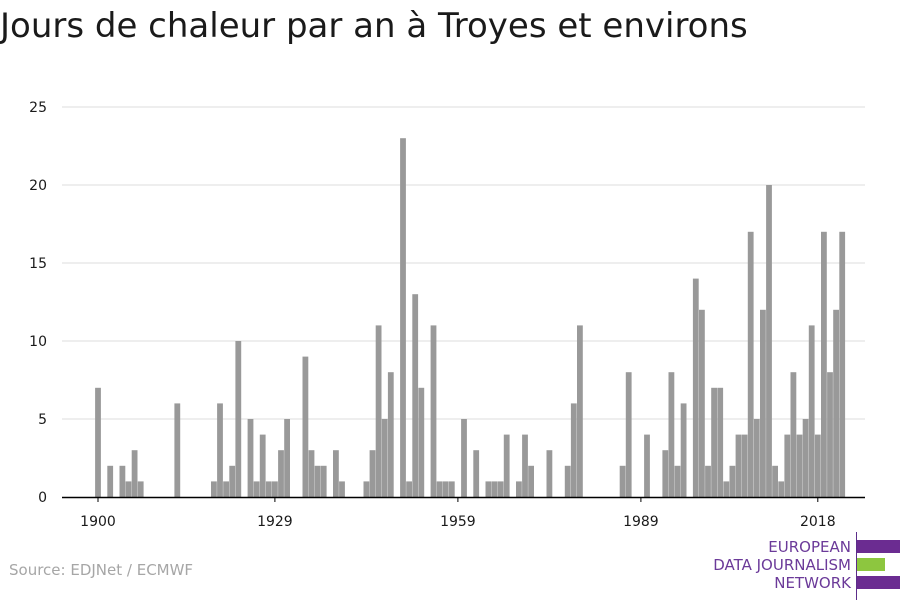 The height and width of the screenshot is (600, 900). Describe the element at coordinates (677, 481) in the screenshot. I see `bar-1995` at that location.